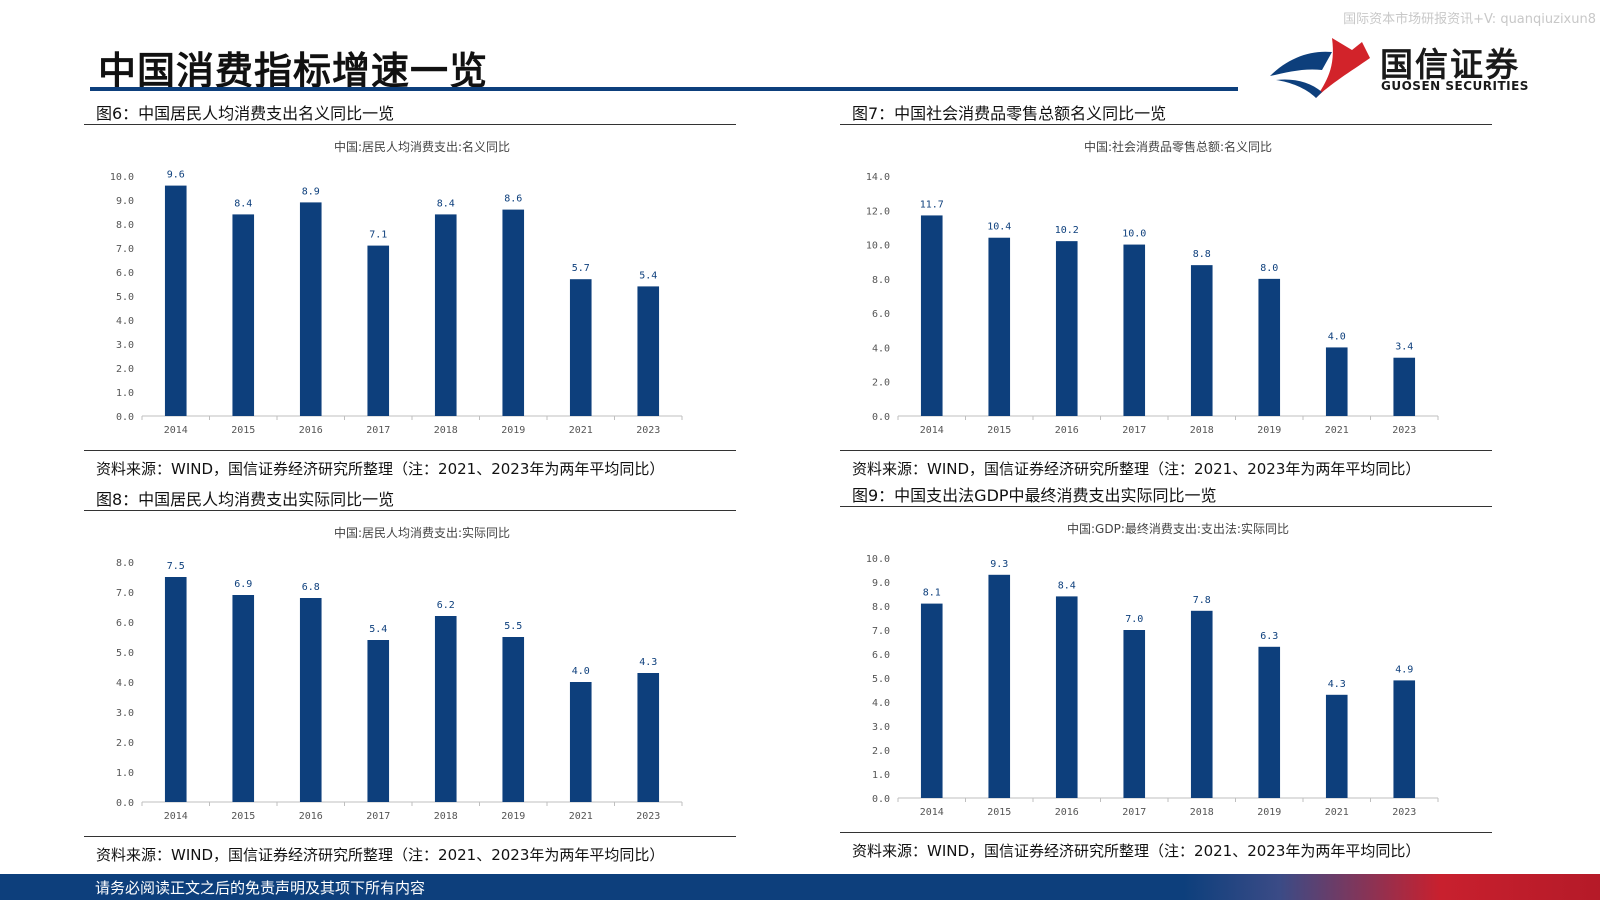  Describe the element at coordinates (1469, 19) in the screenshot. I see `watermark-text: 国际资本市场研报资讯+V: quanqiuzixun8` at that location.